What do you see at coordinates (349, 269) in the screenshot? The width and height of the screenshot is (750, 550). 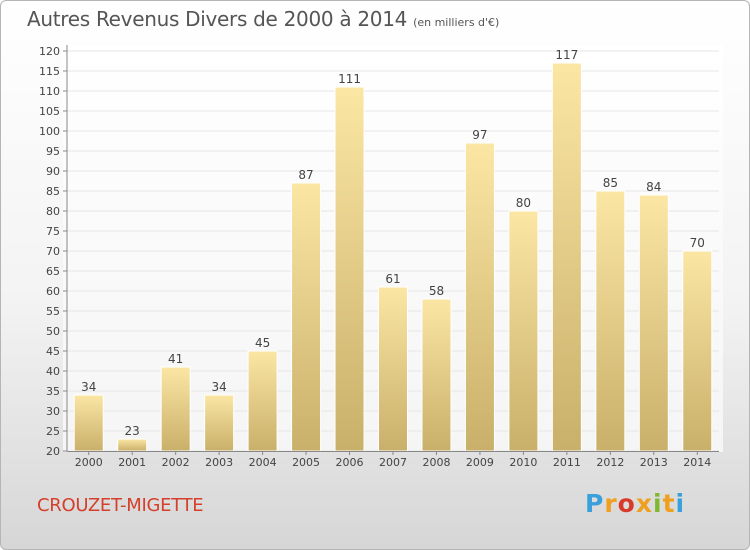 I see `bar-2006` at bounding box center [349, 269].